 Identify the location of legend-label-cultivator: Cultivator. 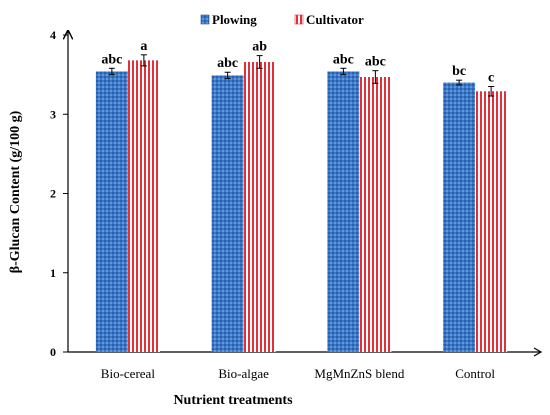
(335, 19).